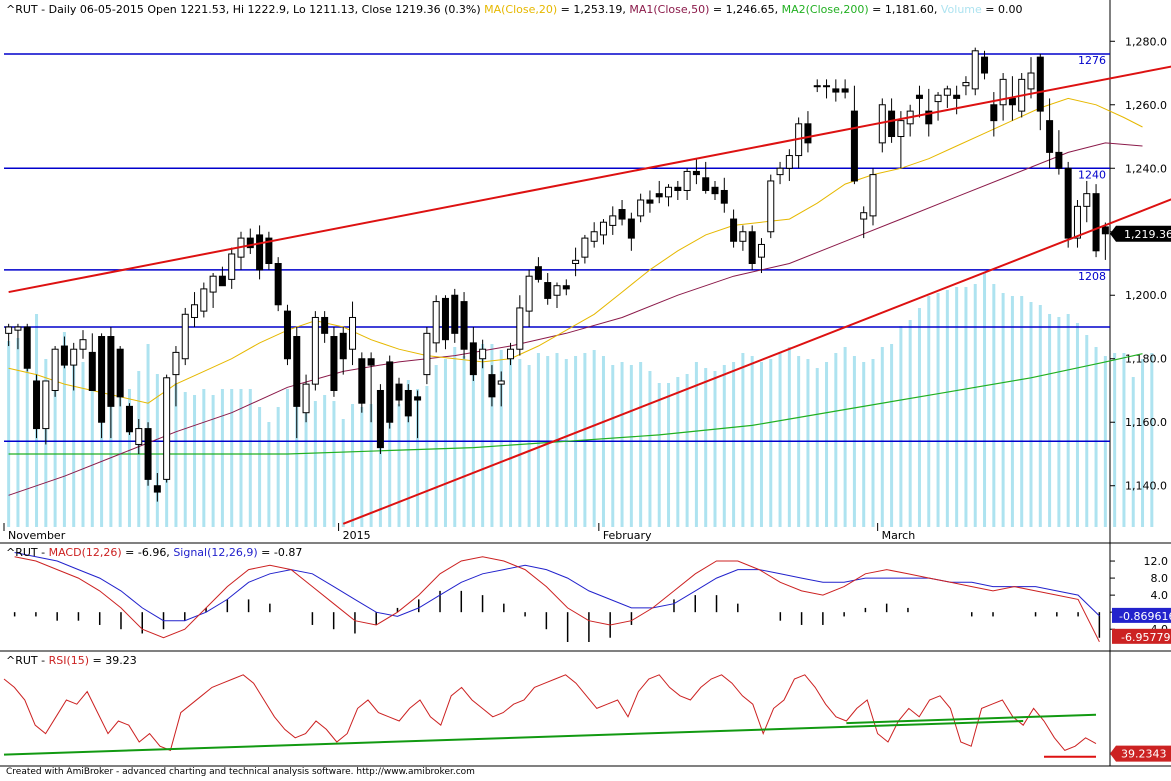 Image resolution: width=1171 pixels, height=781 pixels. Describe the element at coordinates (557, 599) in the screenshot. I see `macd-line` at that location.